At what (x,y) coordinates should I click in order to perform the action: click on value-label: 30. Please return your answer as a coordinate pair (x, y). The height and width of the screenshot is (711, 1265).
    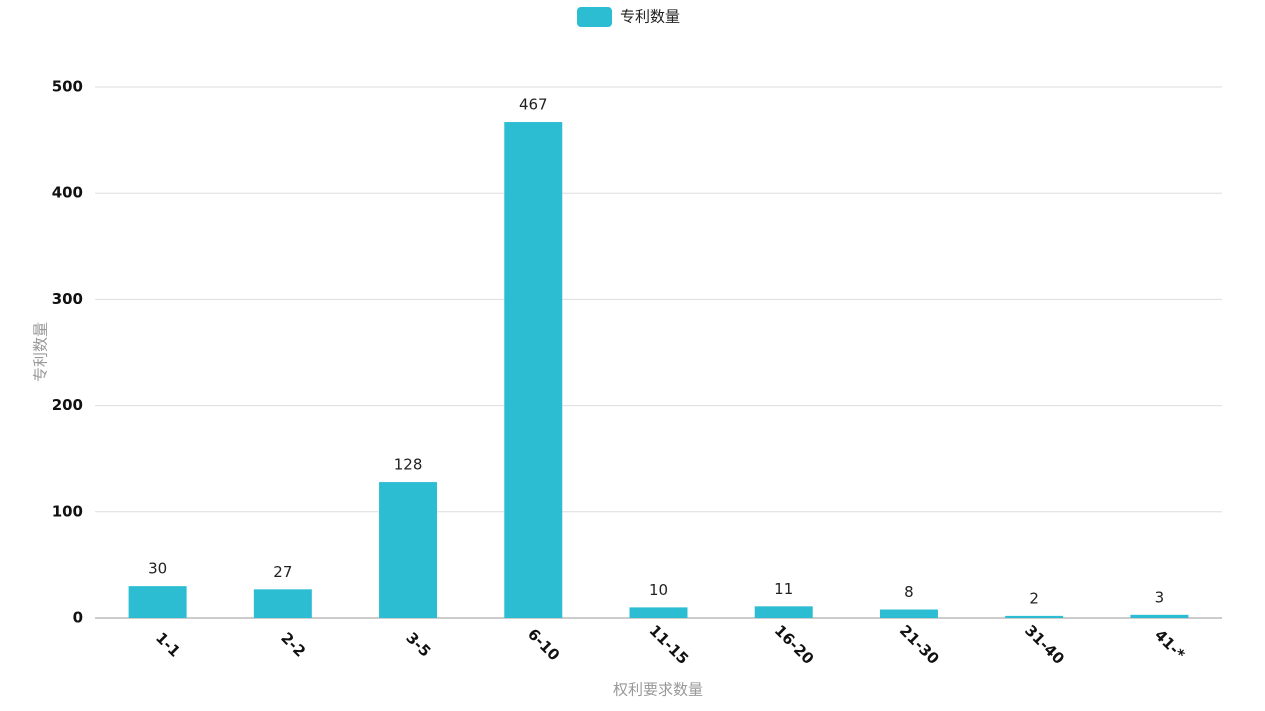
    Looking at the image, I should click on (157, 569).